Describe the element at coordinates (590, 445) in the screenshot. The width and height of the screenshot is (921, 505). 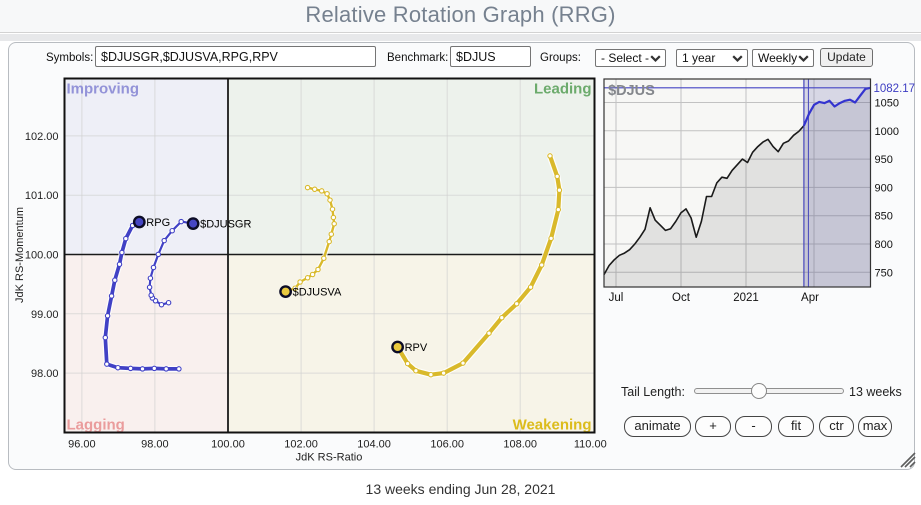
I see `svg-text: 110.00` at that location.